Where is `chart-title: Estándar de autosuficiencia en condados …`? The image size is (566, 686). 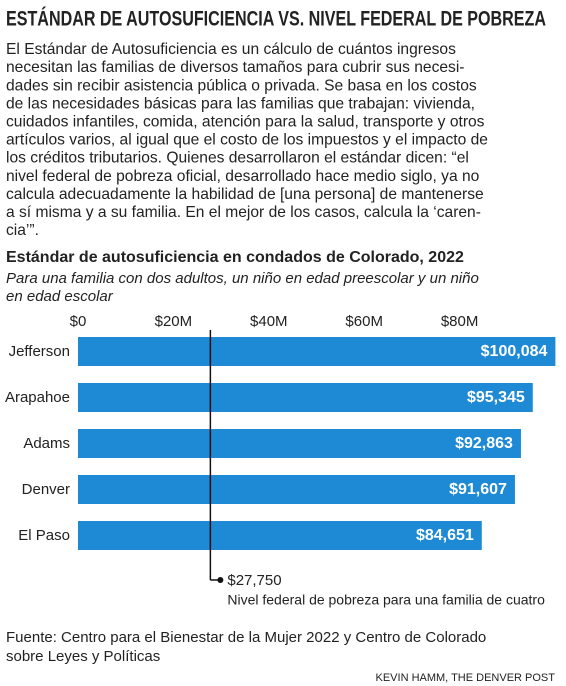
chart-title: Estándar de autosuficiencia en condados … is located at coordinates (235, 257).